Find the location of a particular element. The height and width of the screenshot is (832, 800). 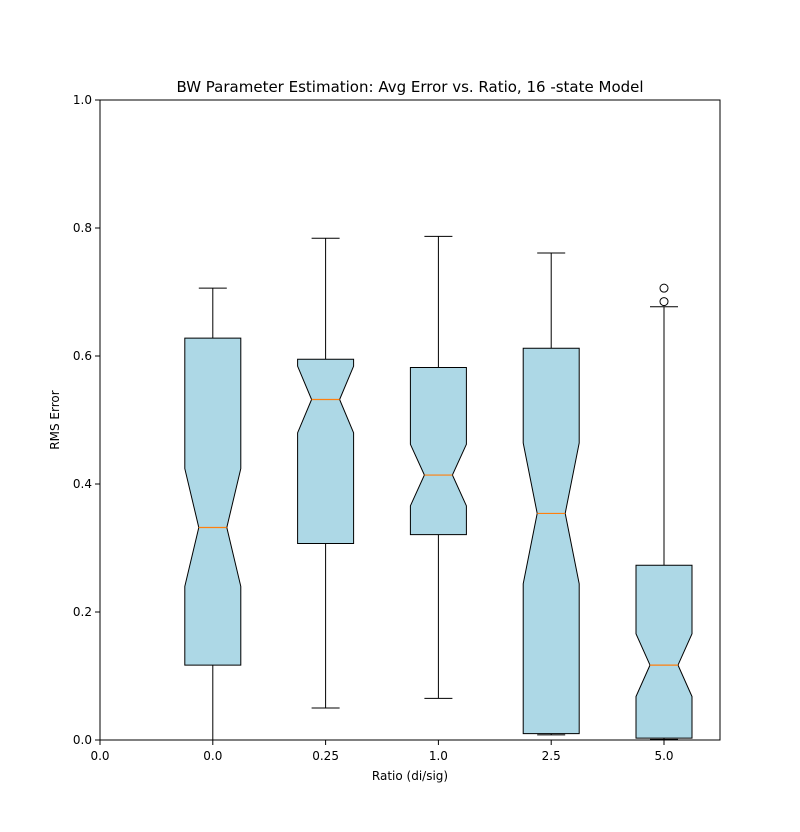

x-tick-label: 2.5 is located at coordinates (551, 756).